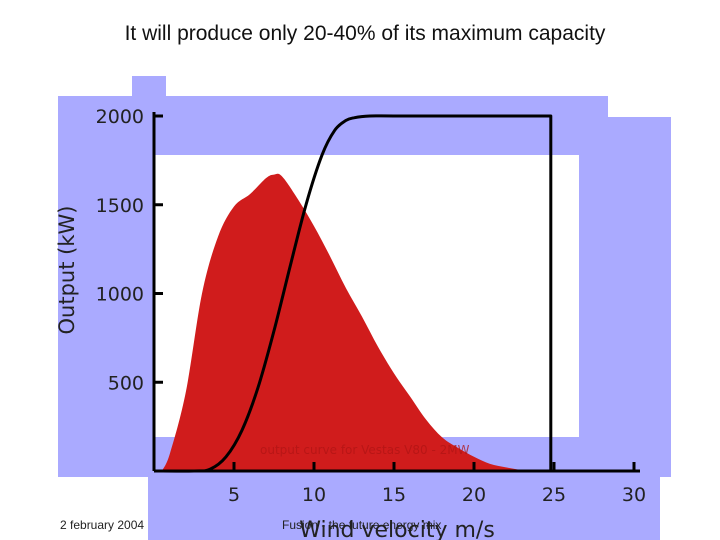 This screenshot has width=720, height=540. What do you see at coordinates (120, 117) in the screenshot?
I see `y-tick-label: 2000` at bounding box center [120, 117].